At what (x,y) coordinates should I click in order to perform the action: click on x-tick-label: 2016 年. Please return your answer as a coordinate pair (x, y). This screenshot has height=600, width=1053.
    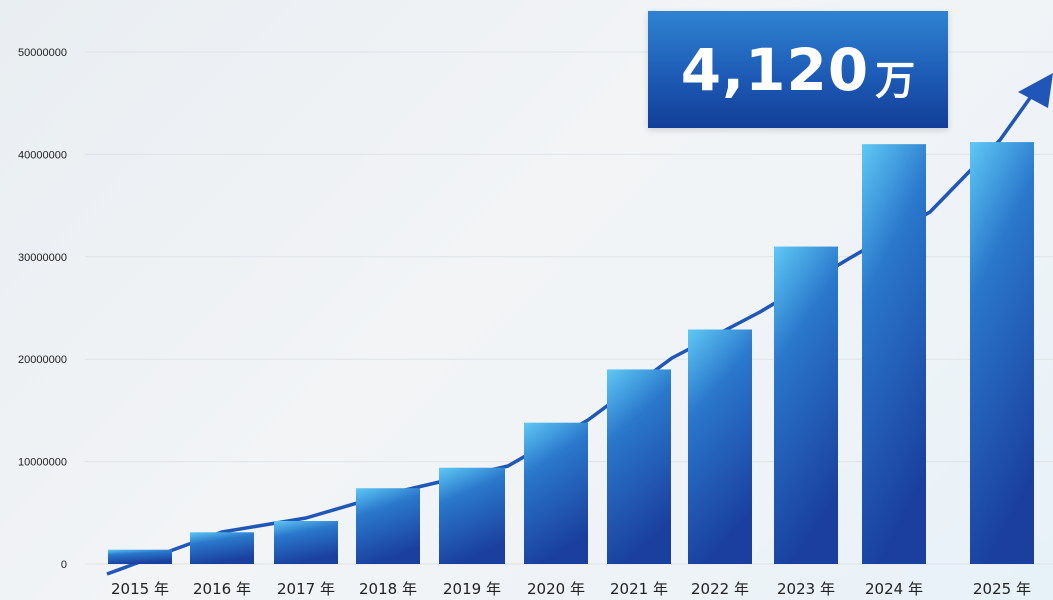
    Looking at the image, I should click on (222, 589).